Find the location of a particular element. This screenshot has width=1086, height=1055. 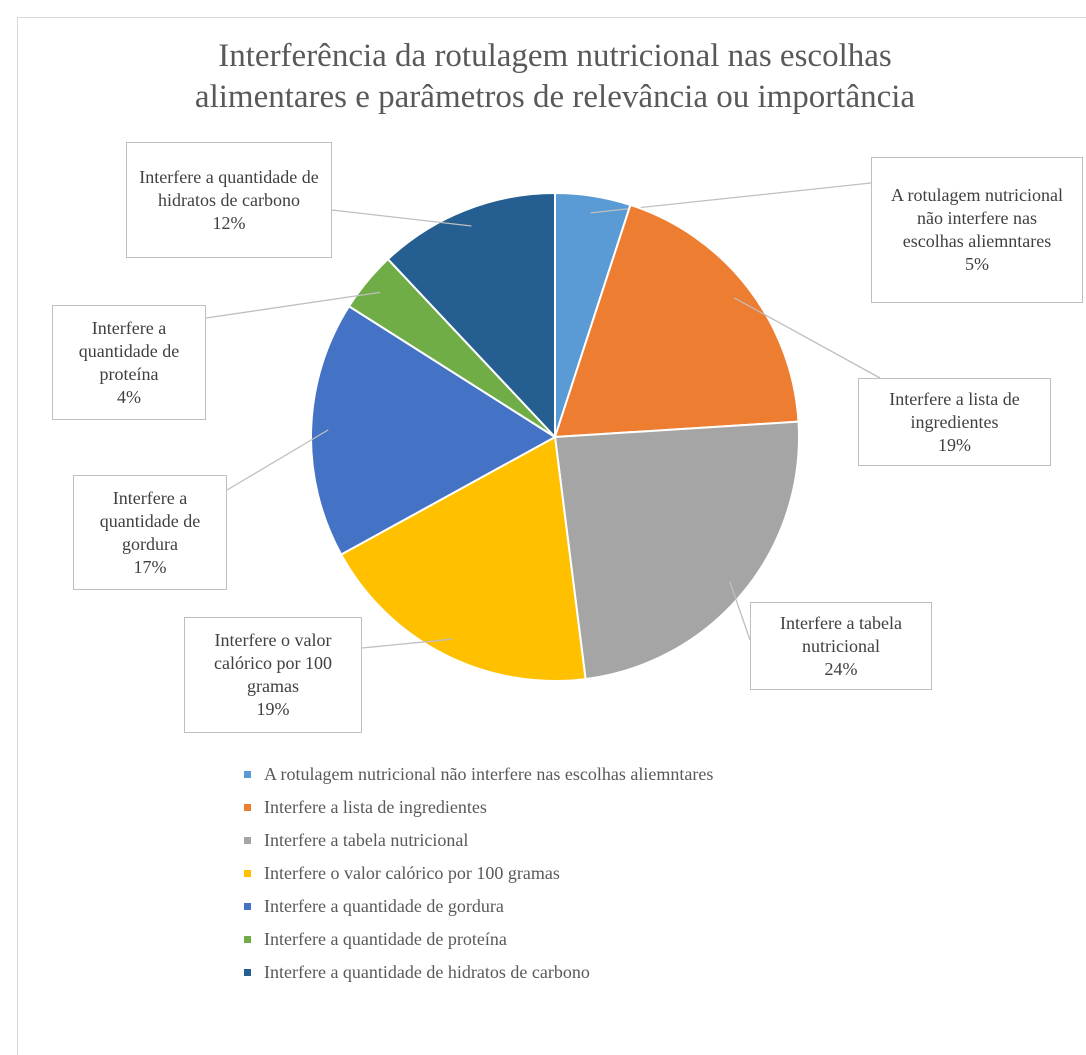

data-label: Interfere a quantidade de gordura 17% is located at coordinates (150, 532).